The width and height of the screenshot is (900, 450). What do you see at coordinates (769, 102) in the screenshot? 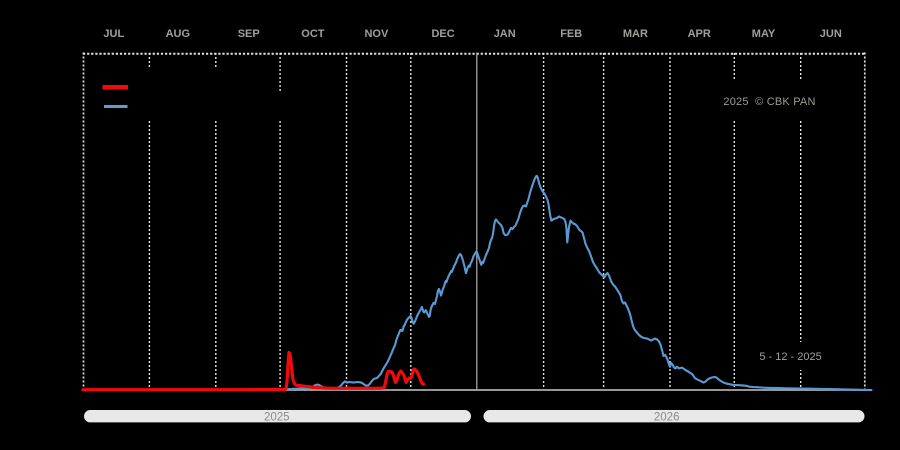
I see `svg-text: 2025 © CBK PAN` at bounding box center [769, 102].